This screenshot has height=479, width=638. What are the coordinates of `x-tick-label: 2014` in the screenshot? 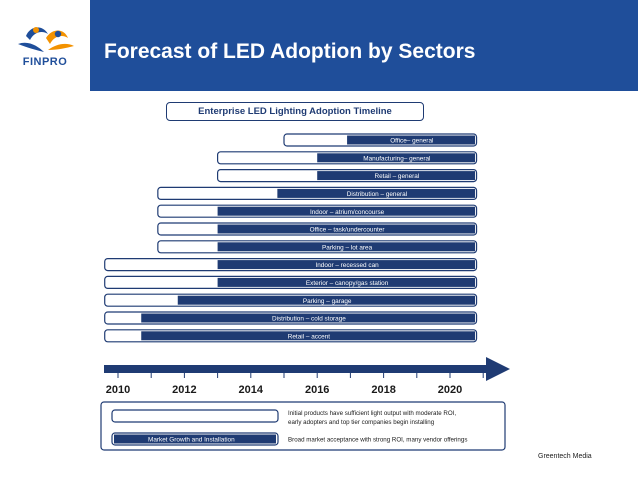 It's located at (251, 390).